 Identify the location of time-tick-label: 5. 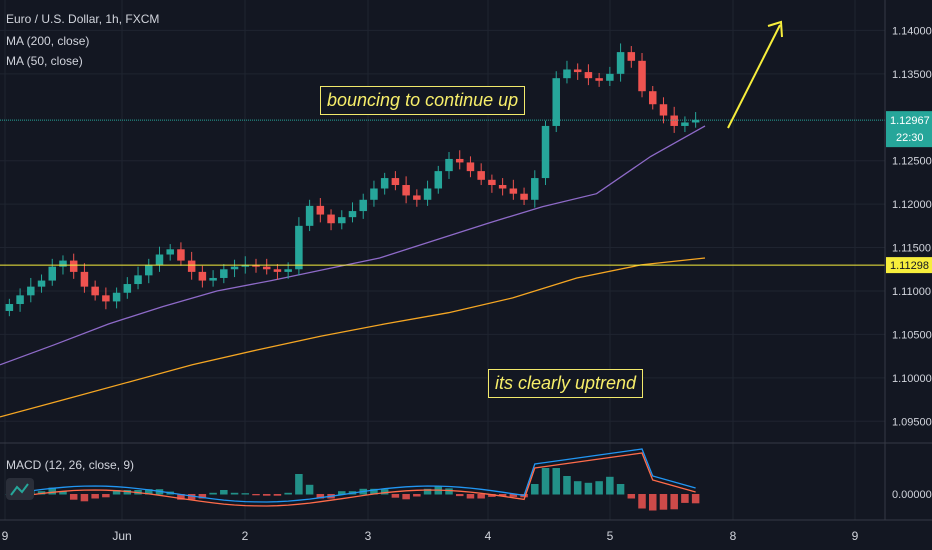
(610, 536).